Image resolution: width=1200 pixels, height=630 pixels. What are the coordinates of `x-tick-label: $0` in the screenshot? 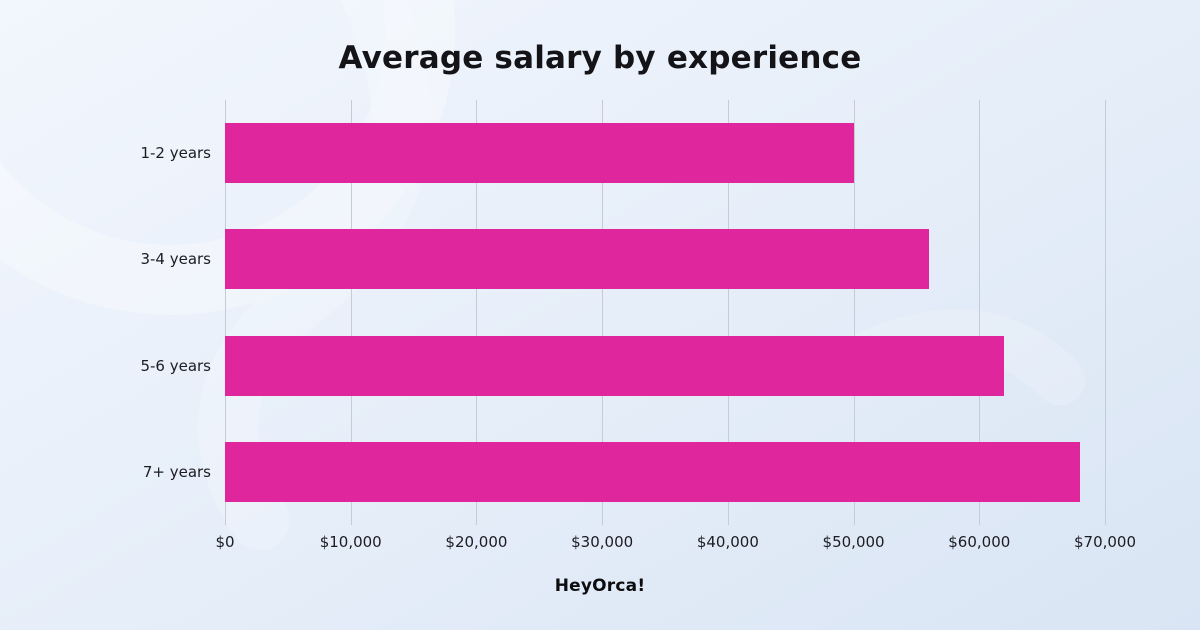 It's located at (225, 542).